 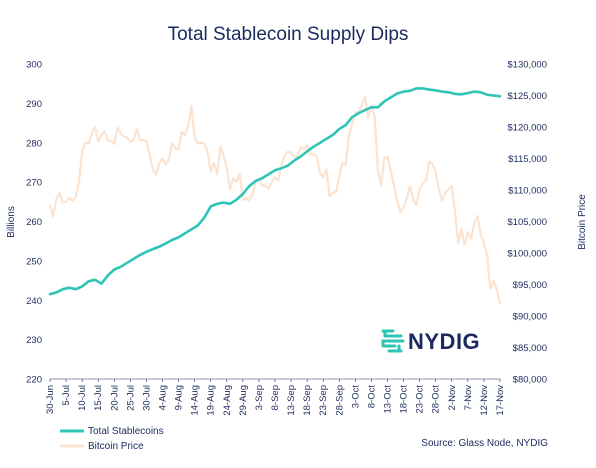 I want to click on y-right-tick-label: $100,000, so click(x=527, y=254).